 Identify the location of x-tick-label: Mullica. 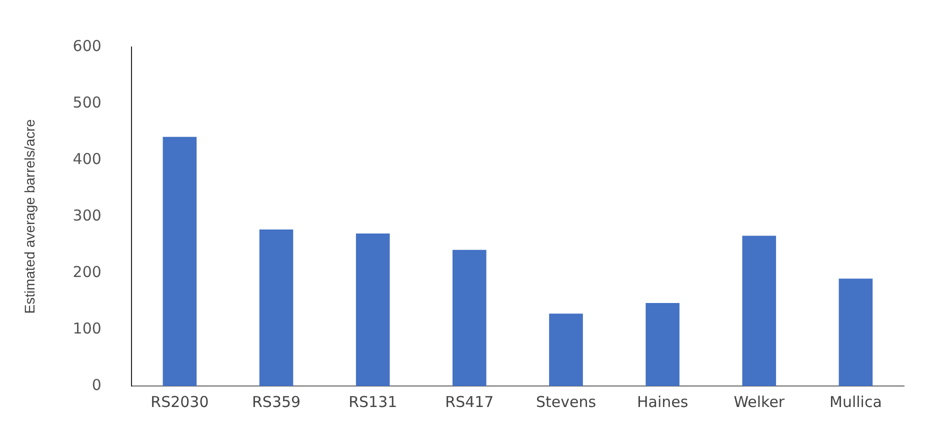
(856, 401).